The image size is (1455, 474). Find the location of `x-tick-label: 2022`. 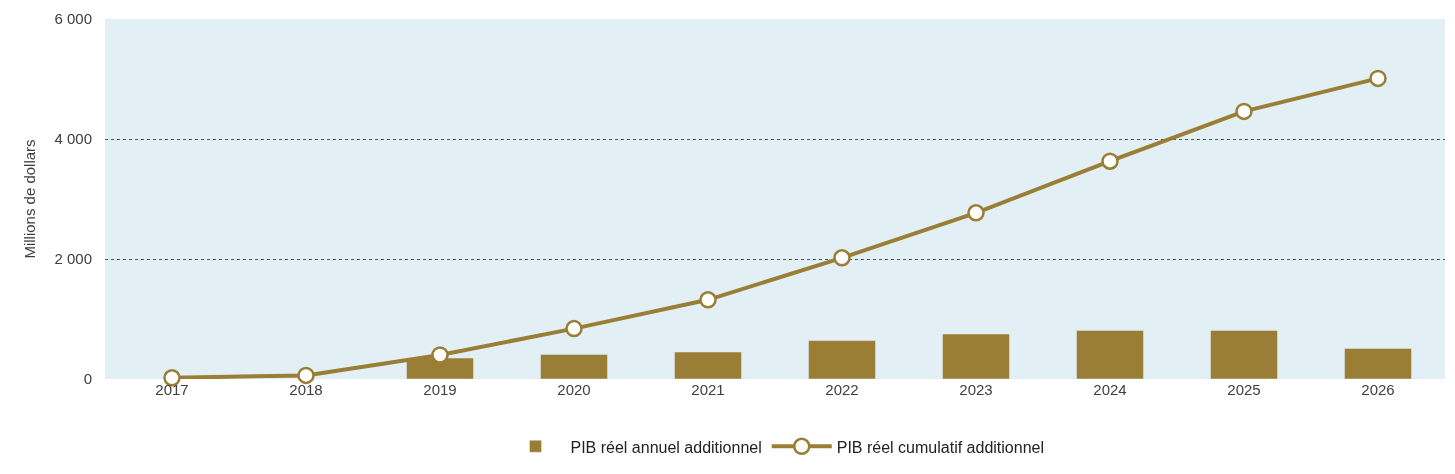

x-tick-label: 2022 is located at coordinates (842, 389).